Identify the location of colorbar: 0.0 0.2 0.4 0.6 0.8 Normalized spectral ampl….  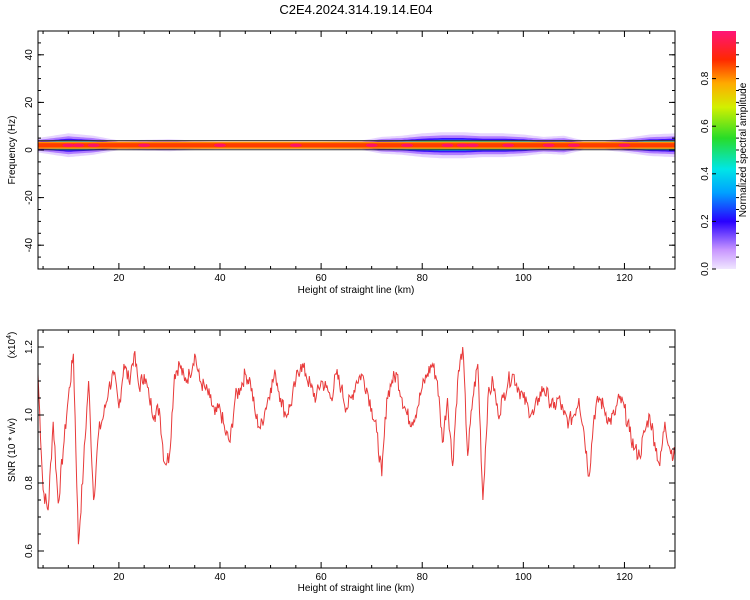
(724, 153).